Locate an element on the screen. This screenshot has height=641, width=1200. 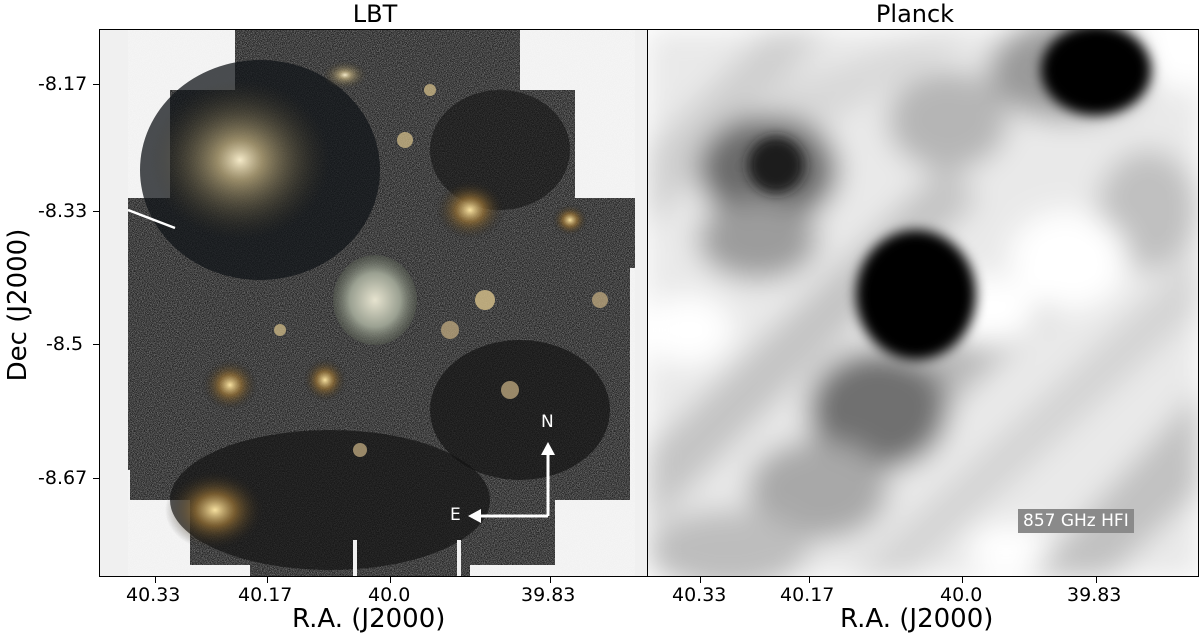
ytick-label-4: -8.67 is located at coordinates (63, 478).